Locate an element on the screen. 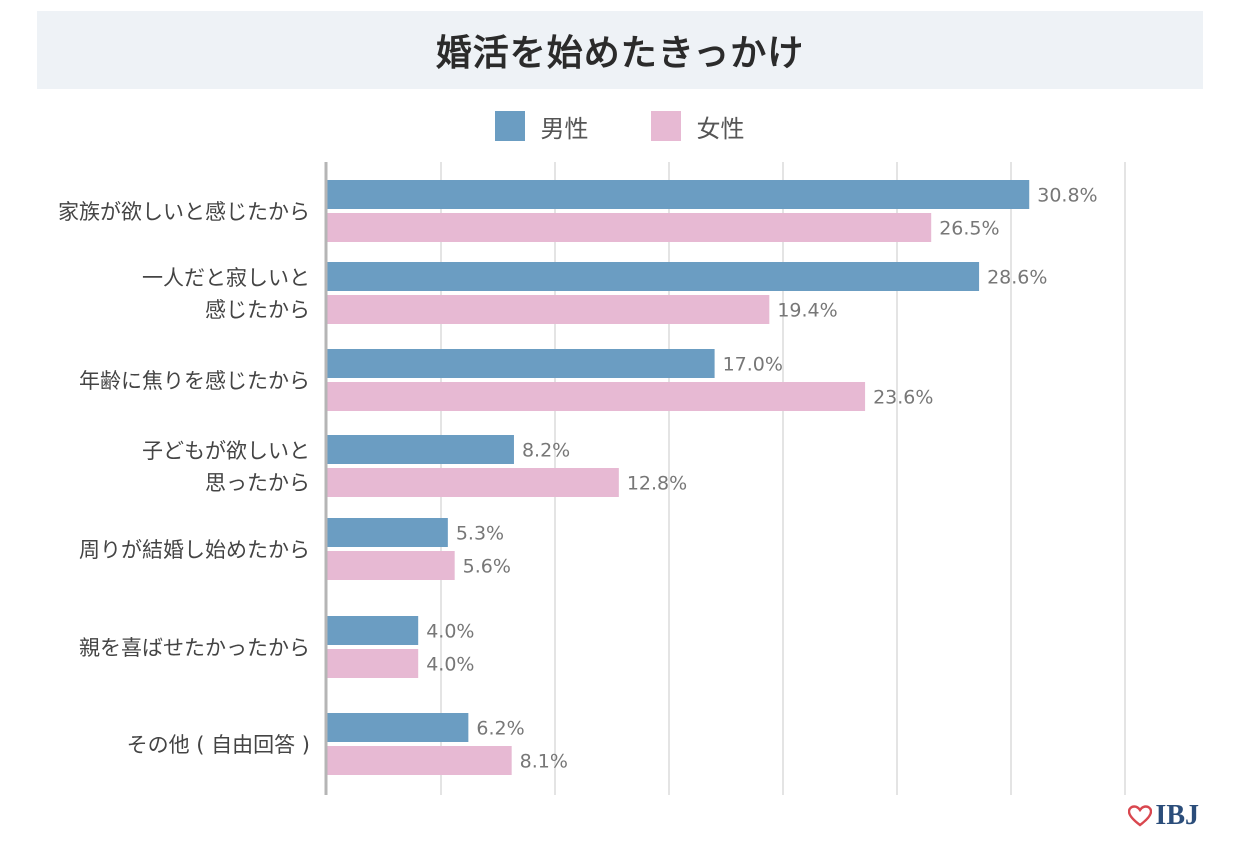 This screenshot has height=850, width=1239. category-label: 一人だと寂しいと is located at coordinates (226, 278).